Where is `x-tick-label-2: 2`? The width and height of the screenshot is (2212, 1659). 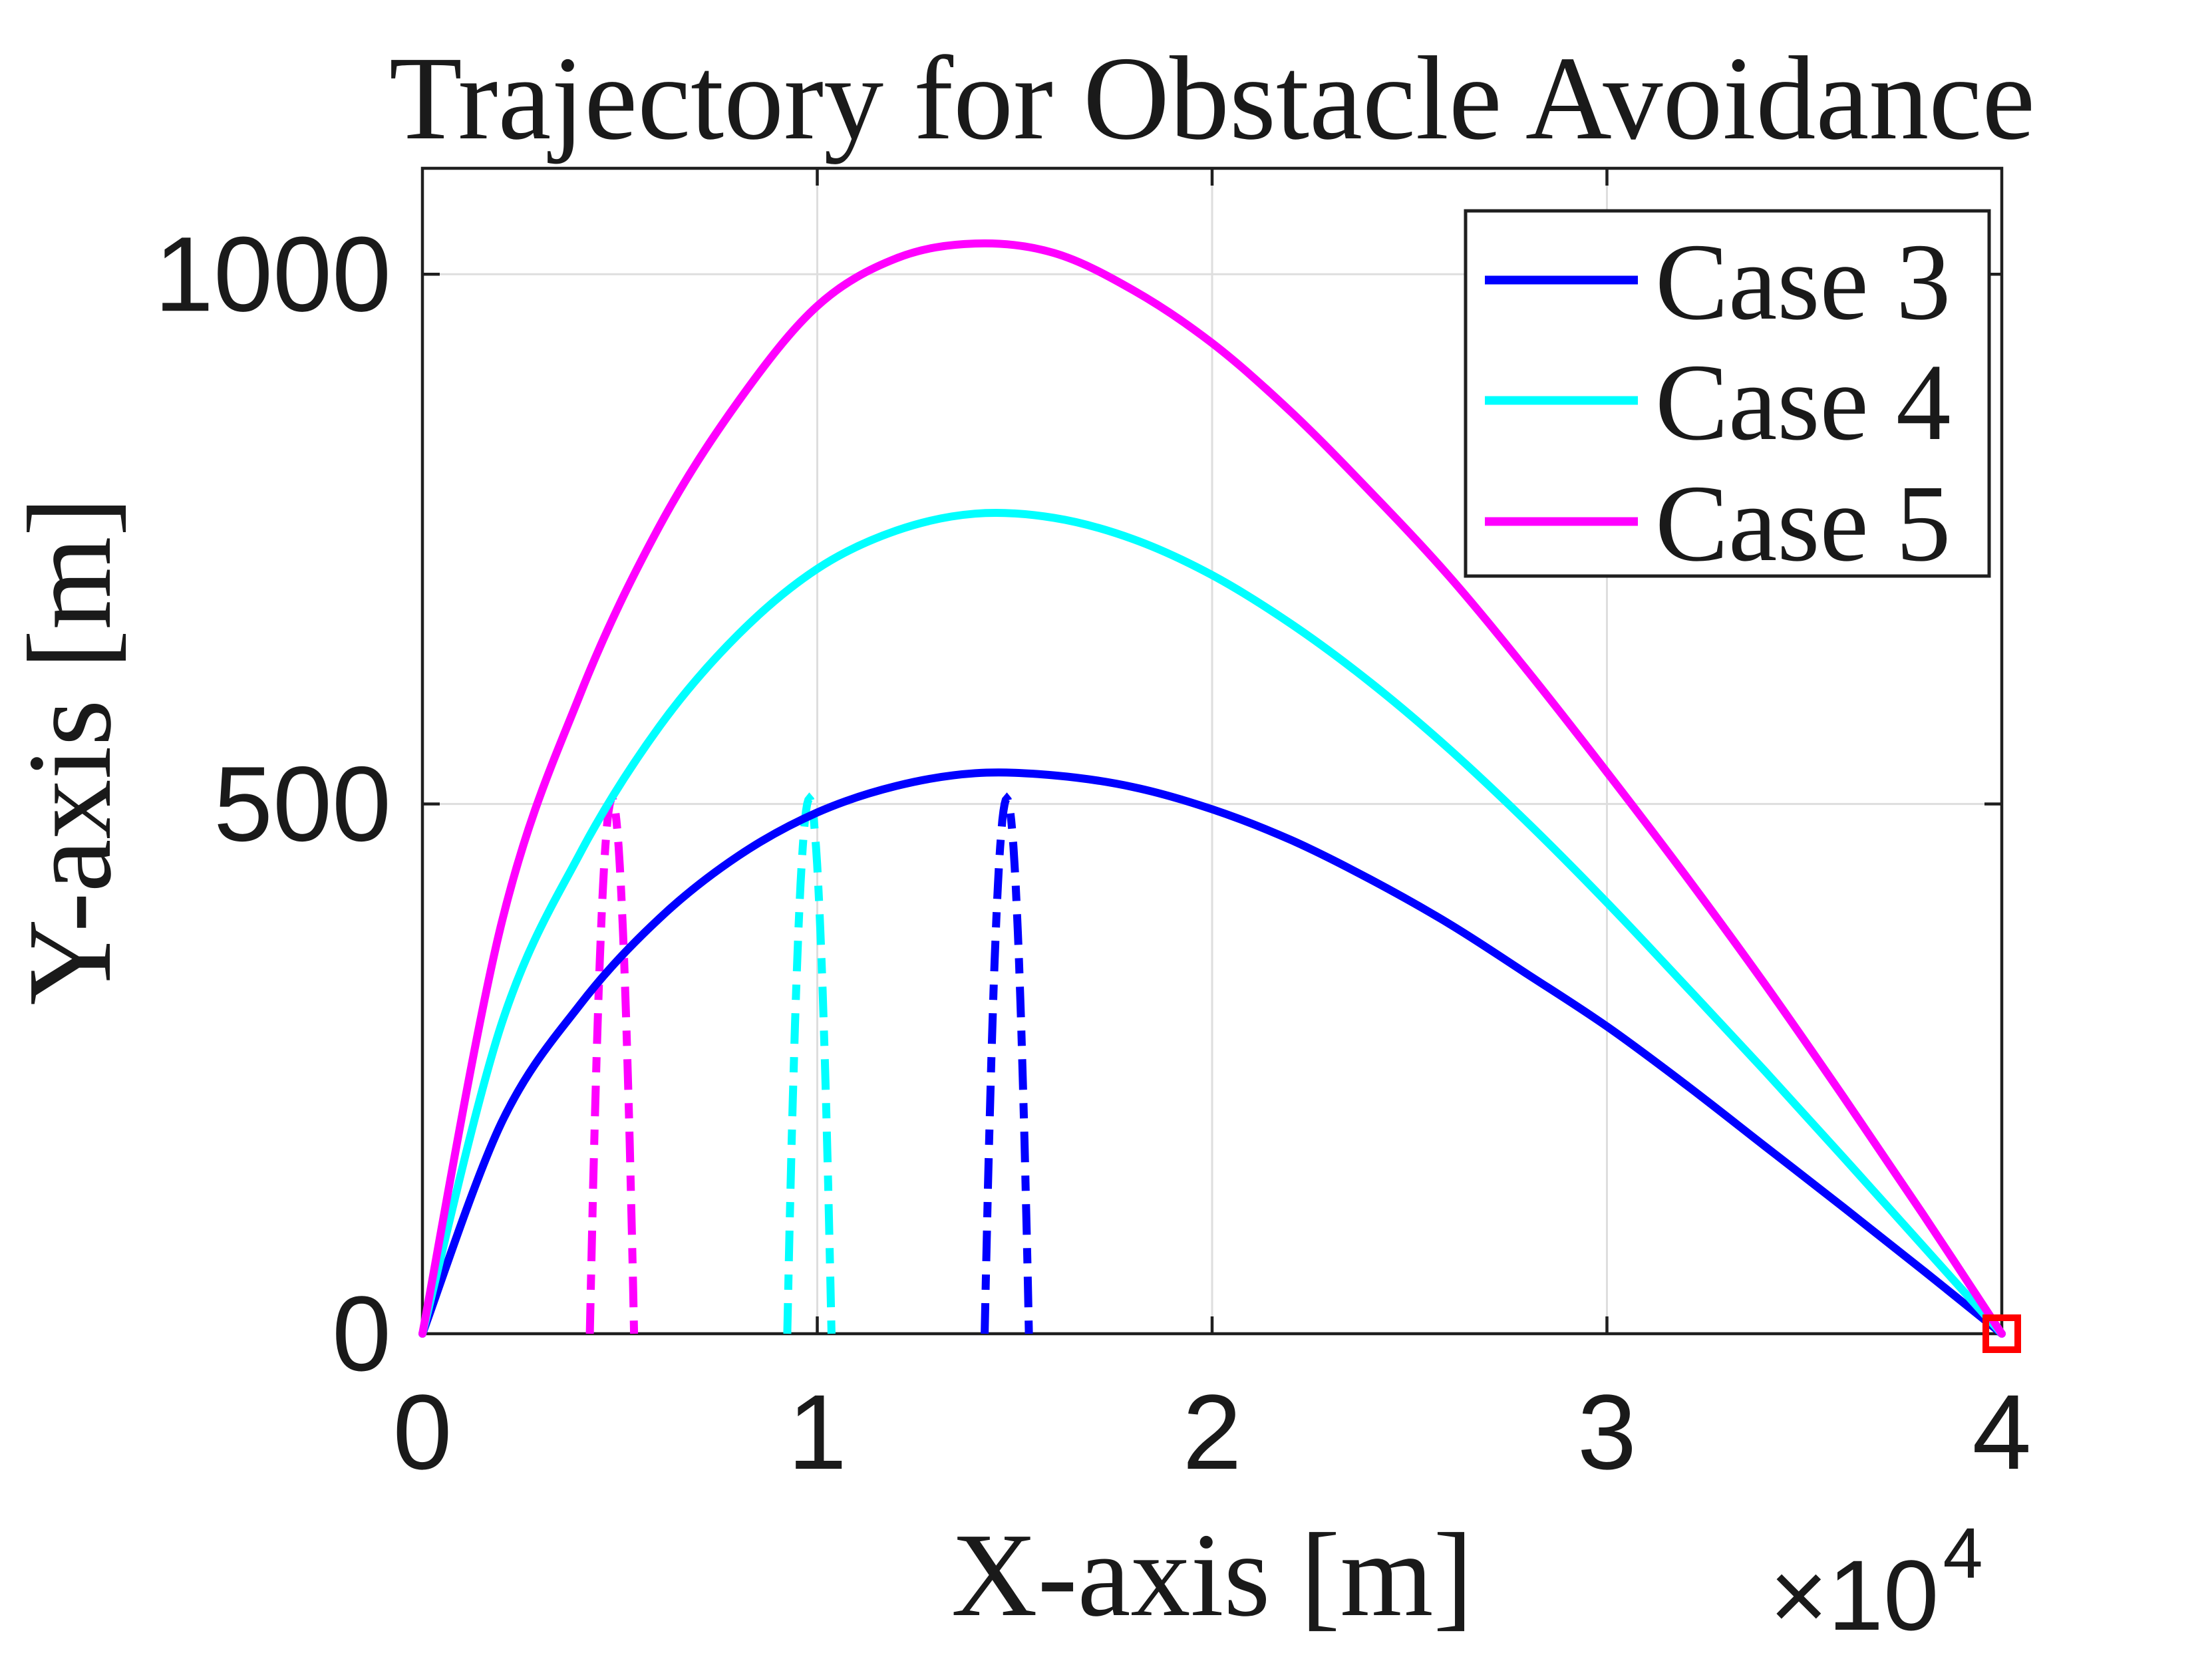 x-tick-label-2: 2 is located at coordinates (1213, 1432).